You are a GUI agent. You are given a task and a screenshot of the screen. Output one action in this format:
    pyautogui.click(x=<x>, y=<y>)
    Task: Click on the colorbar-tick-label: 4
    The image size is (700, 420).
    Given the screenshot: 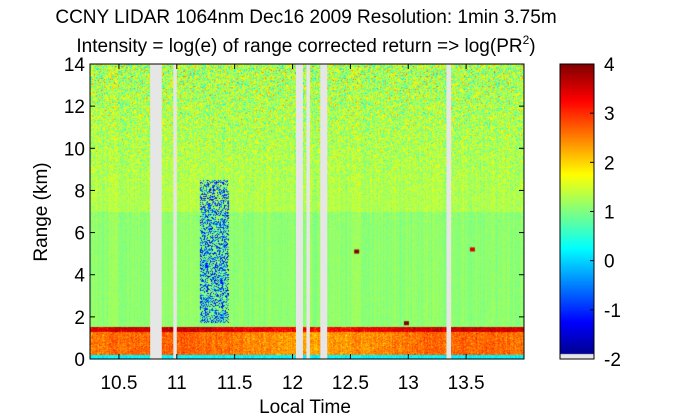 What is the action you would take?
    pyautogui.click(x=609, y=65)
    